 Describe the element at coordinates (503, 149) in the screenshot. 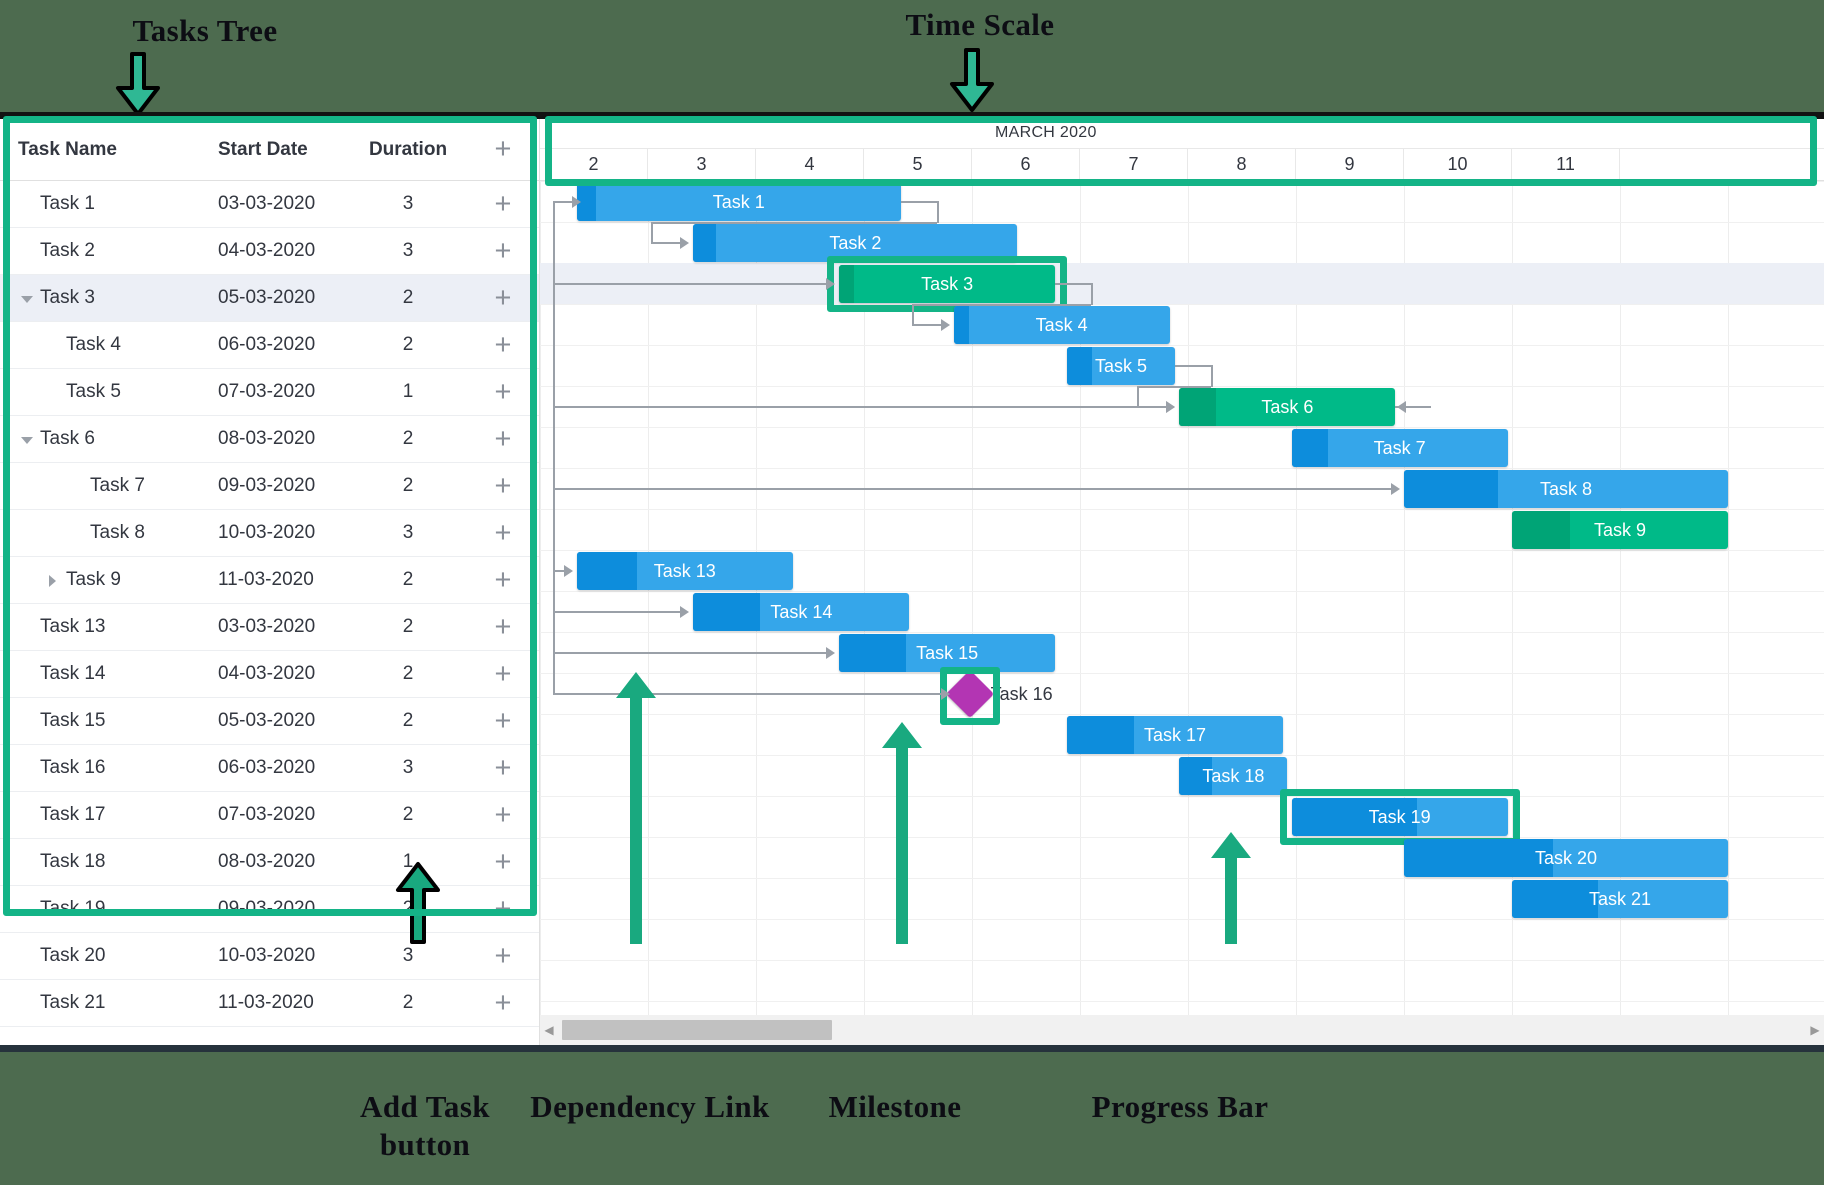

I see `add-column-button: +` at that location.